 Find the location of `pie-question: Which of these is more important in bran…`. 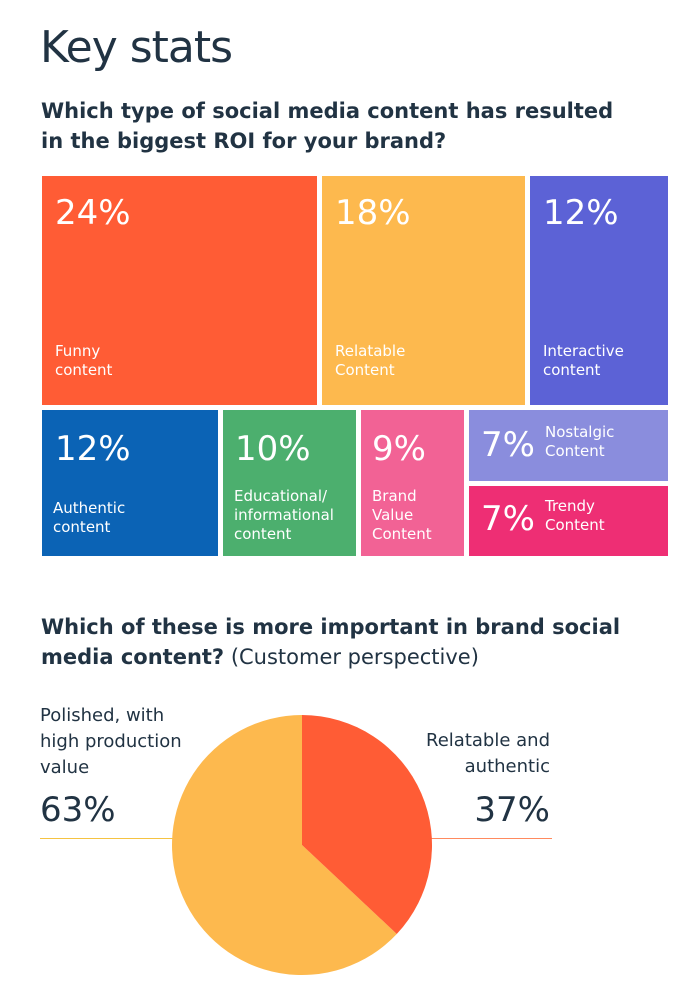

pie-question: Which of these is more important in bran… is located at coordinates (351, 642).